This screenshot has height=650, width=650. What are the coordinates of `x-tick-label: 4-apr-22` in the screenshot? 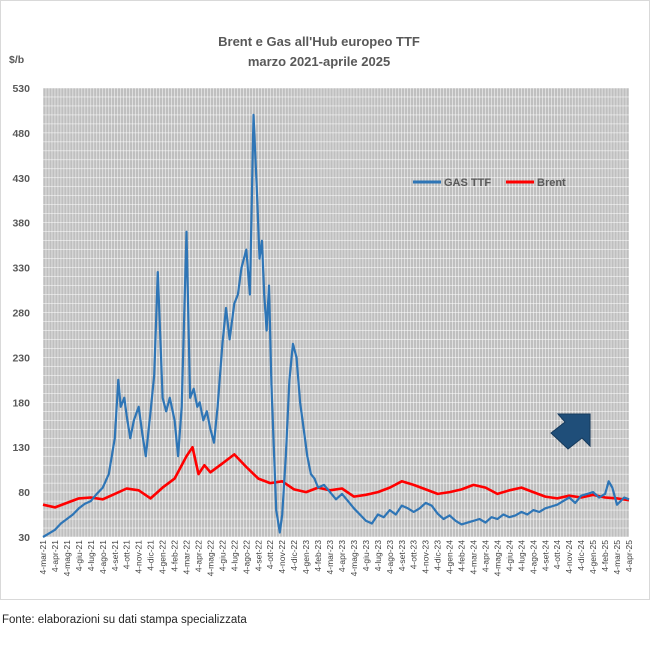 It's located at (198, 556).